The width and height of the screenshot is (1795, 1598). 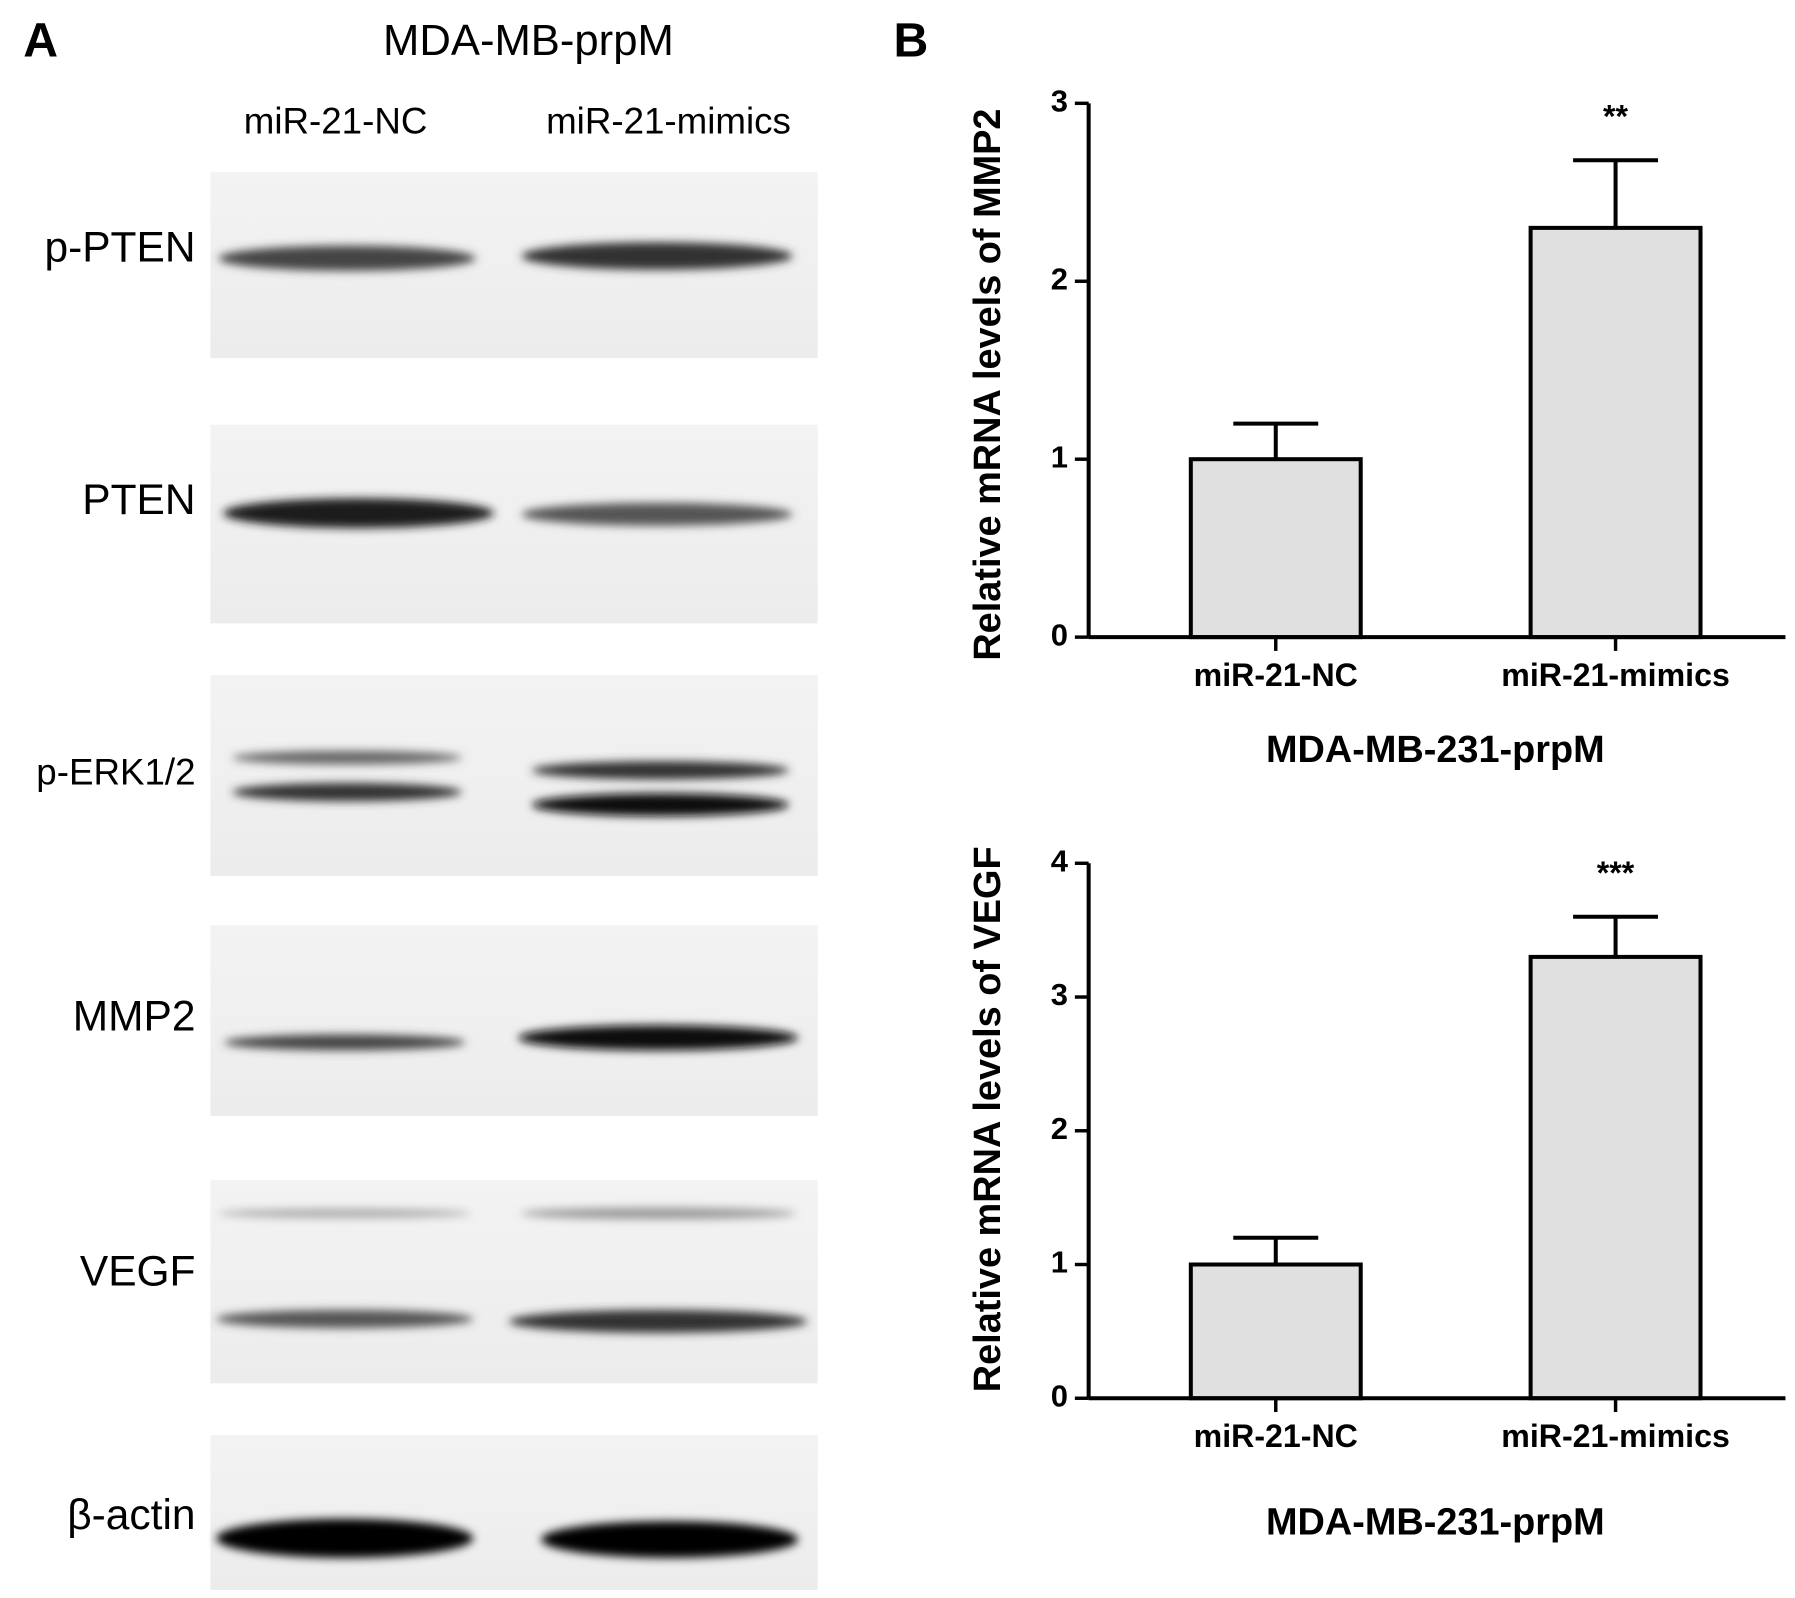 I want to click on protein-label: β-actin, so click(x=131, y=1514).